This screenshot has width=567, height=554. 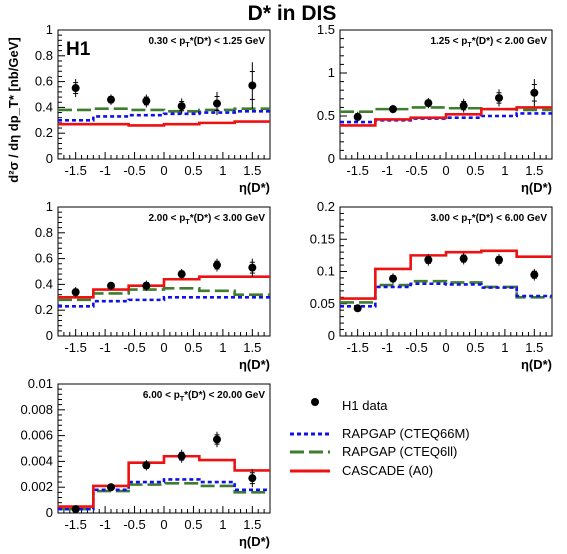 What do you see at coordinates (36, 486) in the screenshot?
I see `y-tick-label: 0.002` at bounding box center [36, 486].